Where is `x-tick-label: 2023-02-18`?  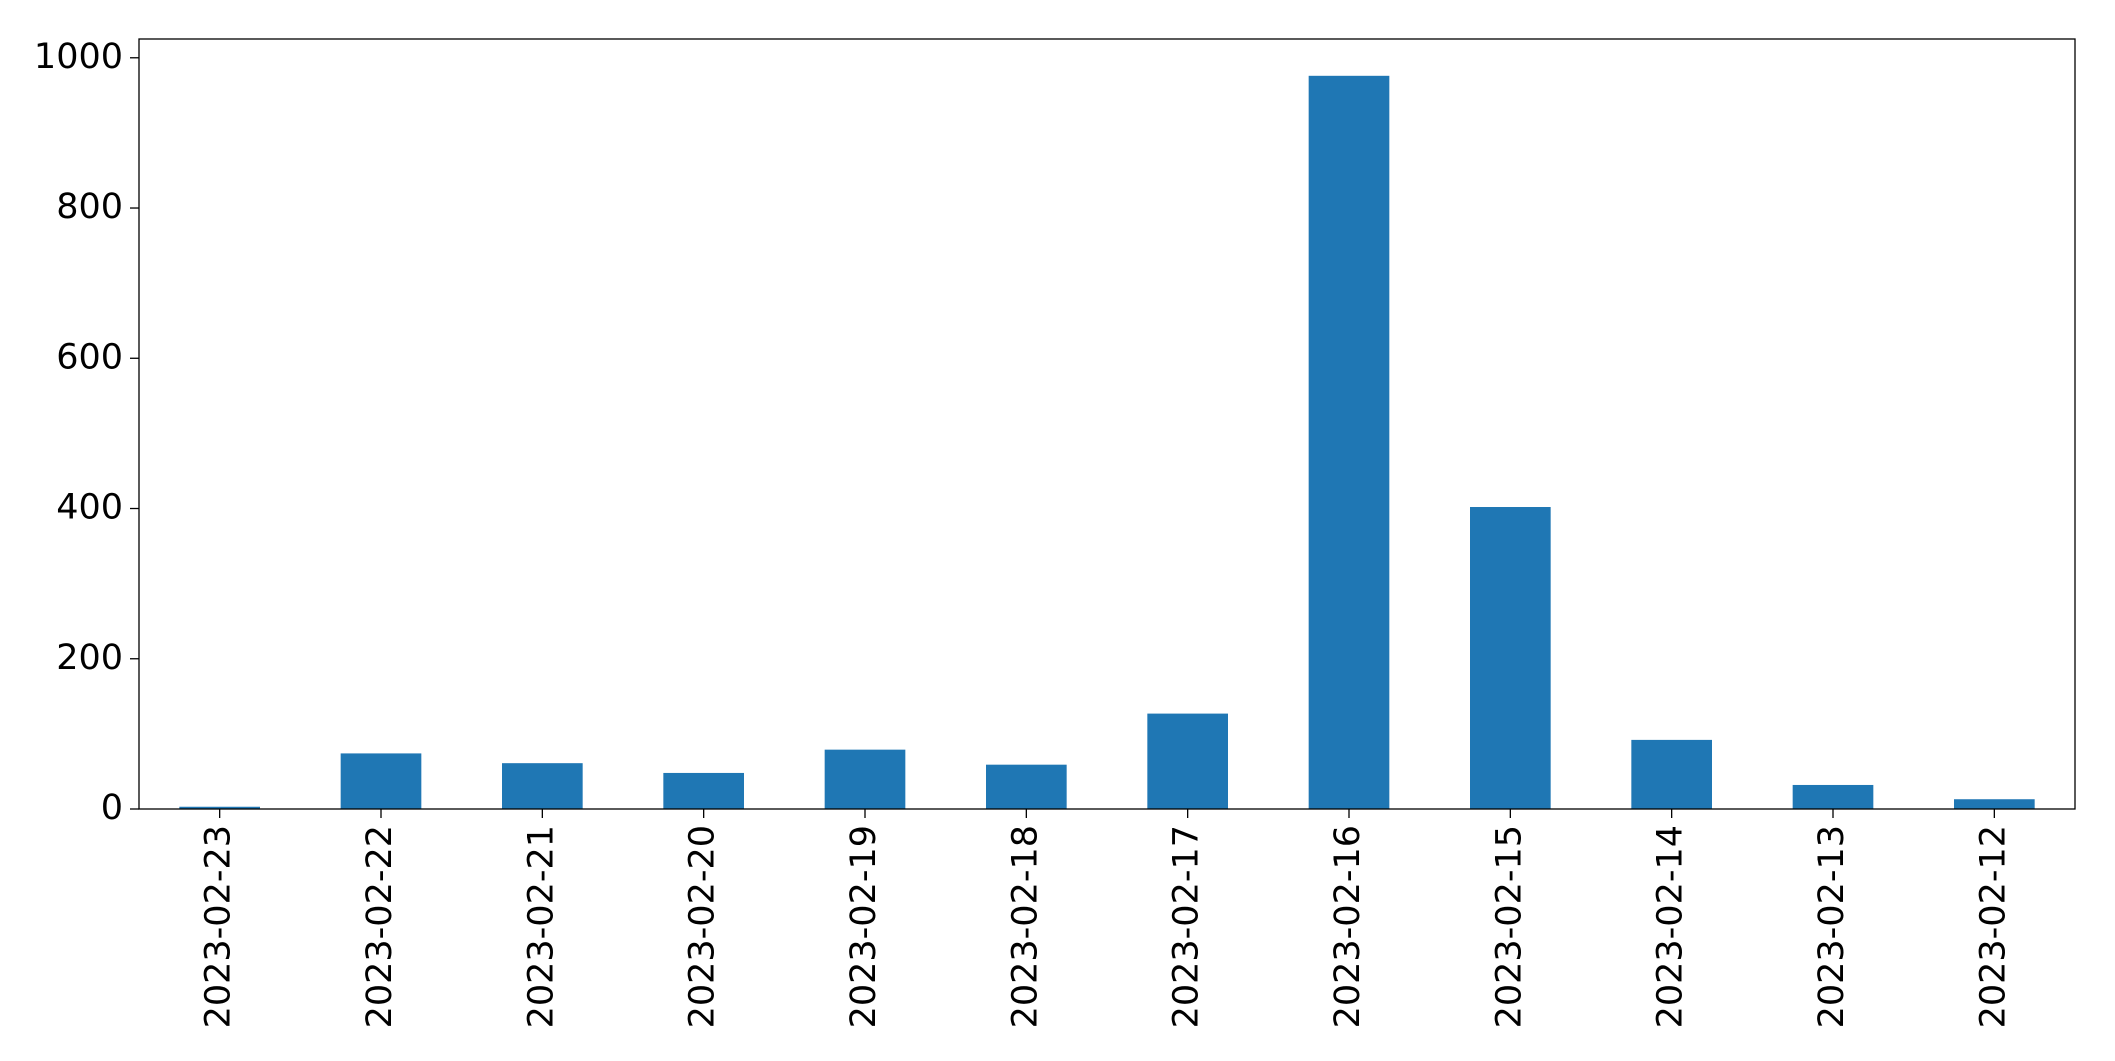 x-tick-label: 2023-02-18 is located at coordinates (1025, 926).